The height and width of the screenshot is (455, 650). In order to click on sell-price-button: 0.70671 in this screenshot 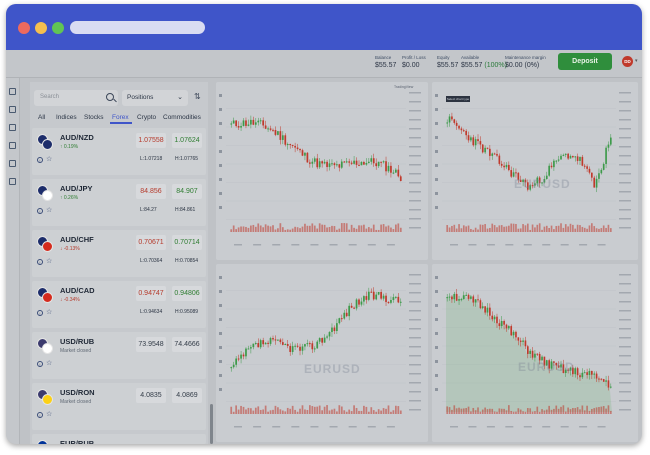, I will do `click(151, 242)`.